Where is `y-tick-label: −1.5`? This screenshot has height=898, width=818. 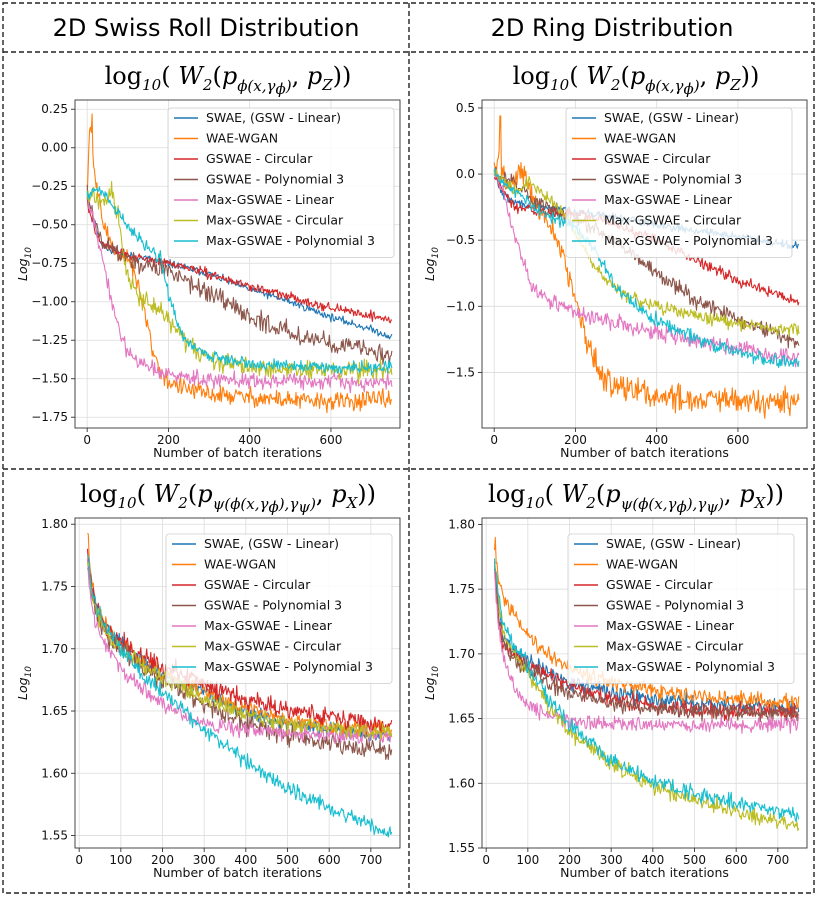 y-tick-label: −1.5 is located at coordinates (460, 372).